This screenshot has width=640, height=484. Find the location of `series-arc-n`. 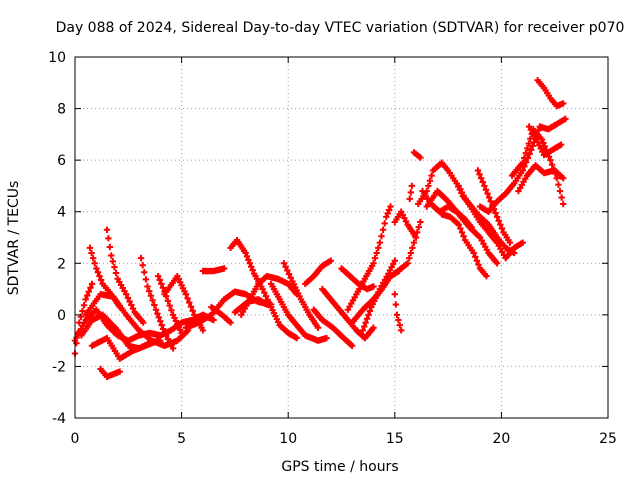

series-arc-n is located at coordinates (221, 314).